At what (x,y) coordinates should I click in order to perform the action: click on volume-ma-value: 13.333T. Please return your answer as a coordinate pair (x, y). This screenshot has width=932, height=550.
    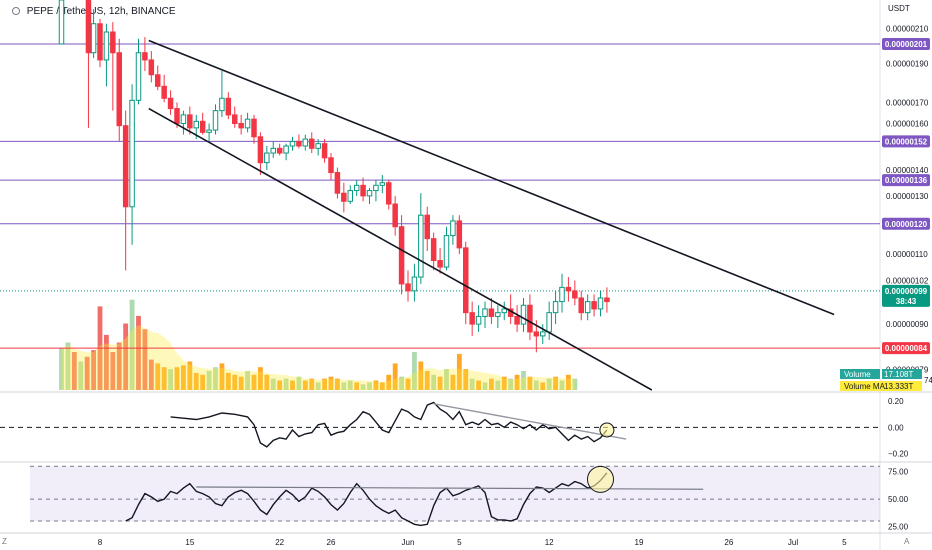
    Looking at the image, I should click on (898, 386).